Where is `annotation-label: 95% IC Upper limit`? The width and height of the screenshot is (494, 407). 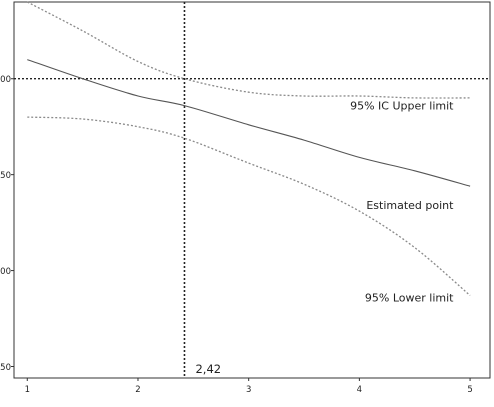 annotation-label: 95% IC Upper limit is located at coordinates (402, 105).